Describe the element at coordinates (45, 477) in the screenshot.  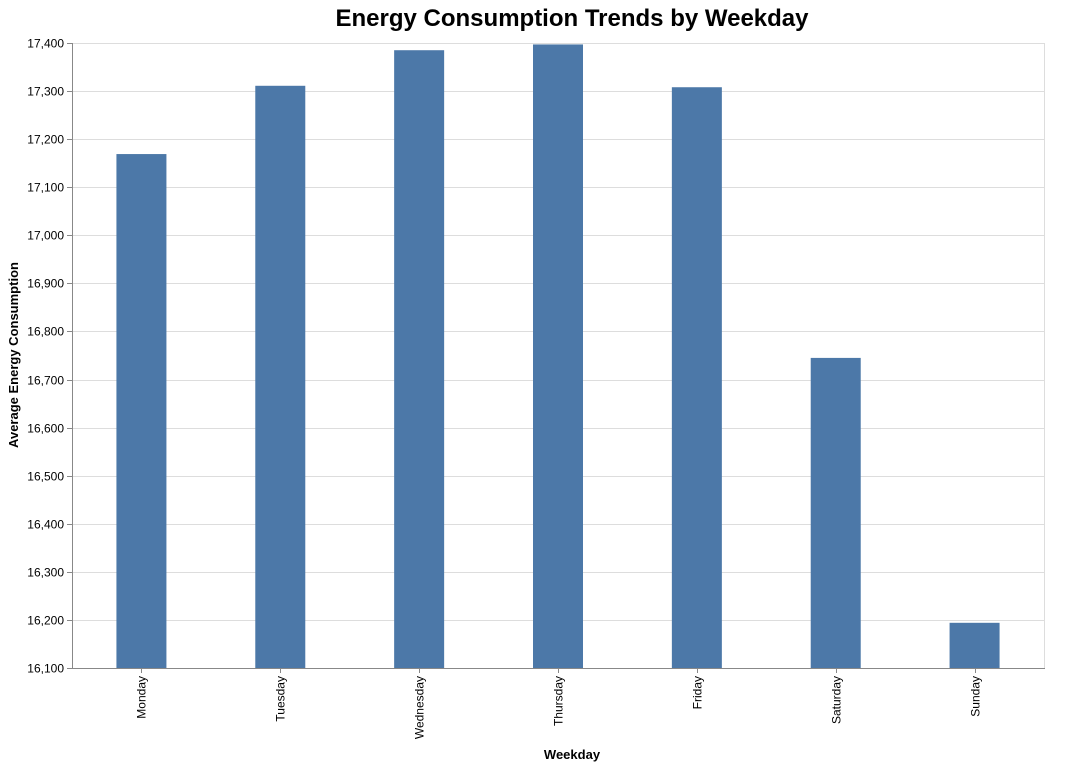
I see `y-tick-label: 16,500` at that location.